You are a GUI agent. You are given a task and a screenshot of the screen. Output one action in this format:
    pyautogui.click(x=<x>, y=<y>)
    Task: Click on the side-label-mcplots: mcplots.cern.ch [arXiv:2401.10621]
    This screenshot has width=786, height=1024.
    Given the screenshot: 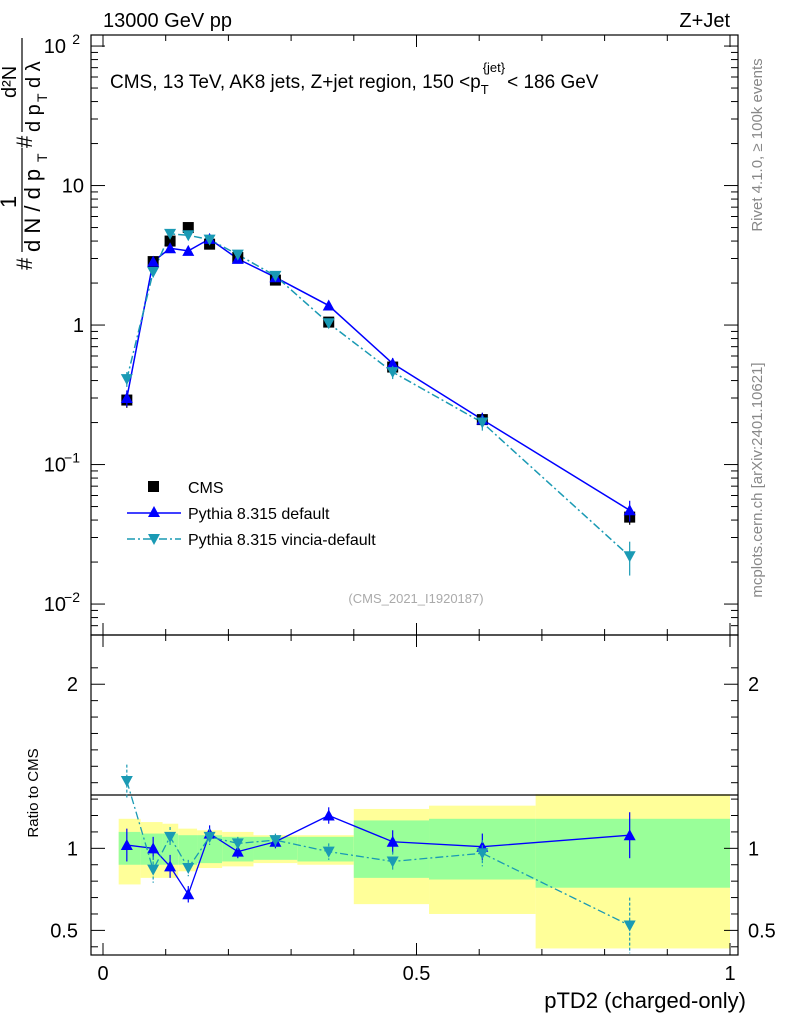 What is the action you would take?
    pyautogui.click(x=757, y=479)
    